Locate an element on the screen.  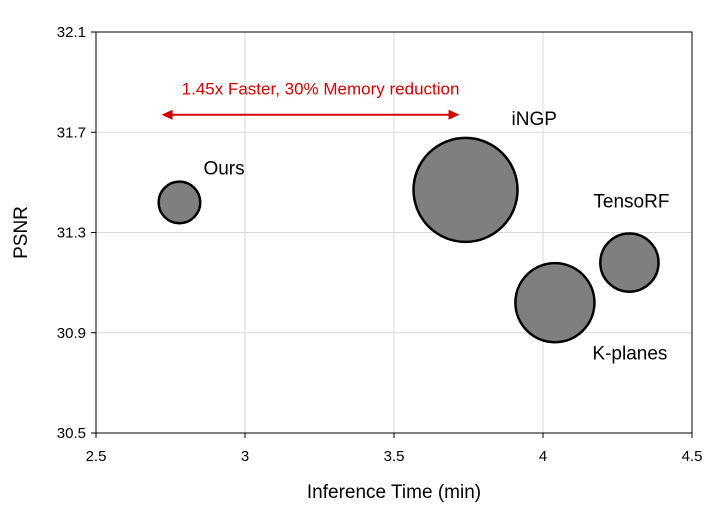
annotation-text: 1.45x Faster, 30% Memory reduction is located at coordinates (321, 89).